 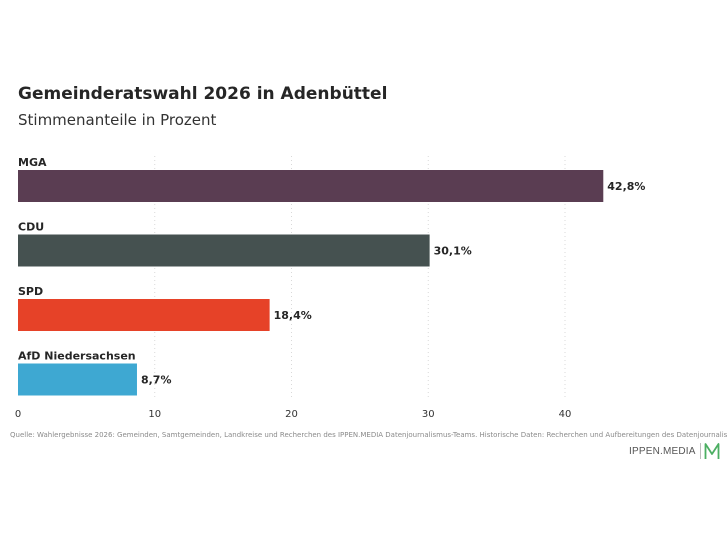 What do you see at coordinates (428, 414) in the screenshot?
I see `x-tick-label: 30` at bounding box center [428, 414].